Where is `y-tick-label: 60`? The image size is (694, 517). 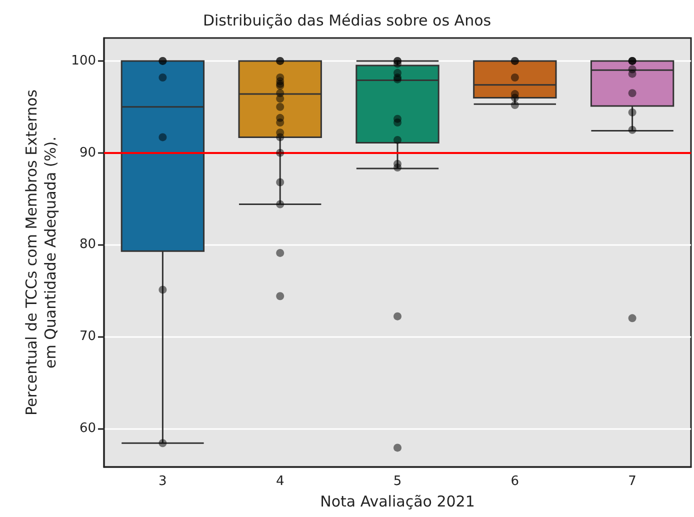
y-tick-label: 60 is located at coordinates (87, 428).